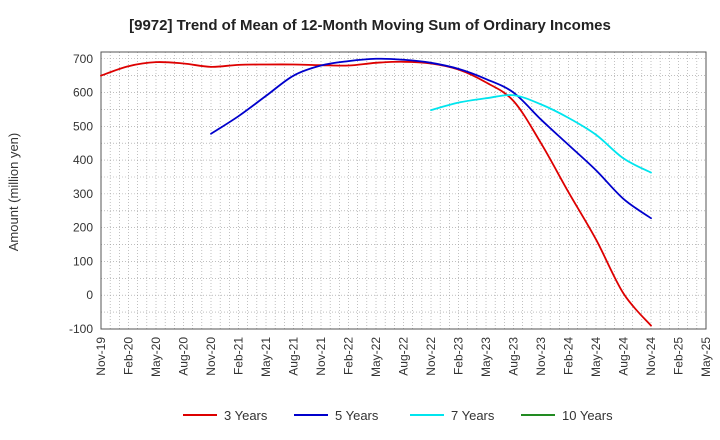  Describe the element at coordinates (404, 356) in the screenshot. I see `x-tick-label: Aug-22` at that location.